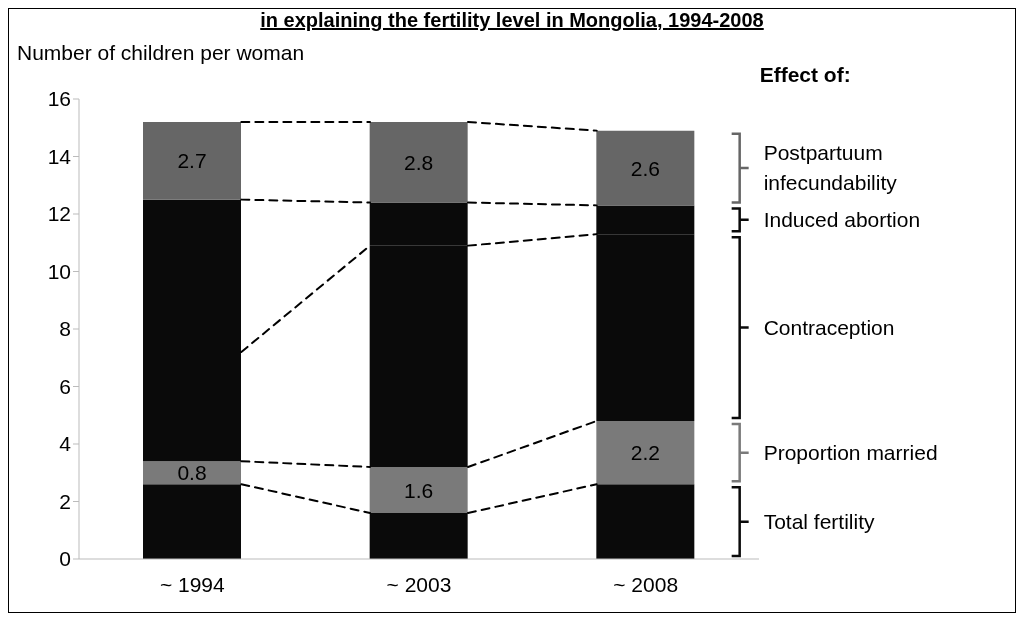  Describe the element at coordinates (65, 386) in the screenshot. I see `y-tick-label: 6` at that location.